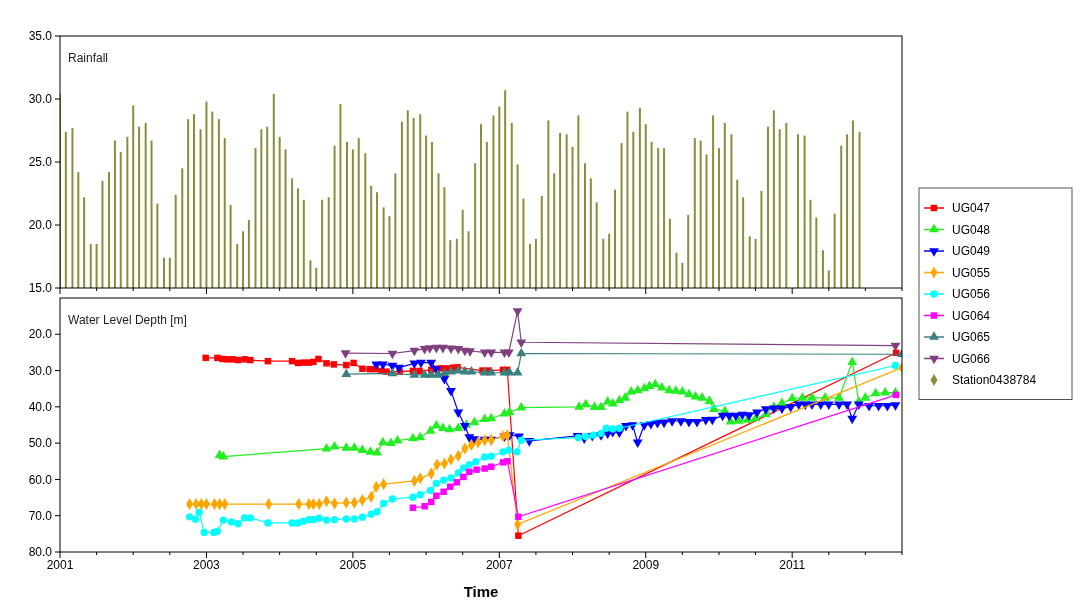 Image resolution: width=1085 pixels, height=606 pixels. Describe the element at coordinates (792, 565) in the screenshot. I see `x-tick-label: 2011` at that location.